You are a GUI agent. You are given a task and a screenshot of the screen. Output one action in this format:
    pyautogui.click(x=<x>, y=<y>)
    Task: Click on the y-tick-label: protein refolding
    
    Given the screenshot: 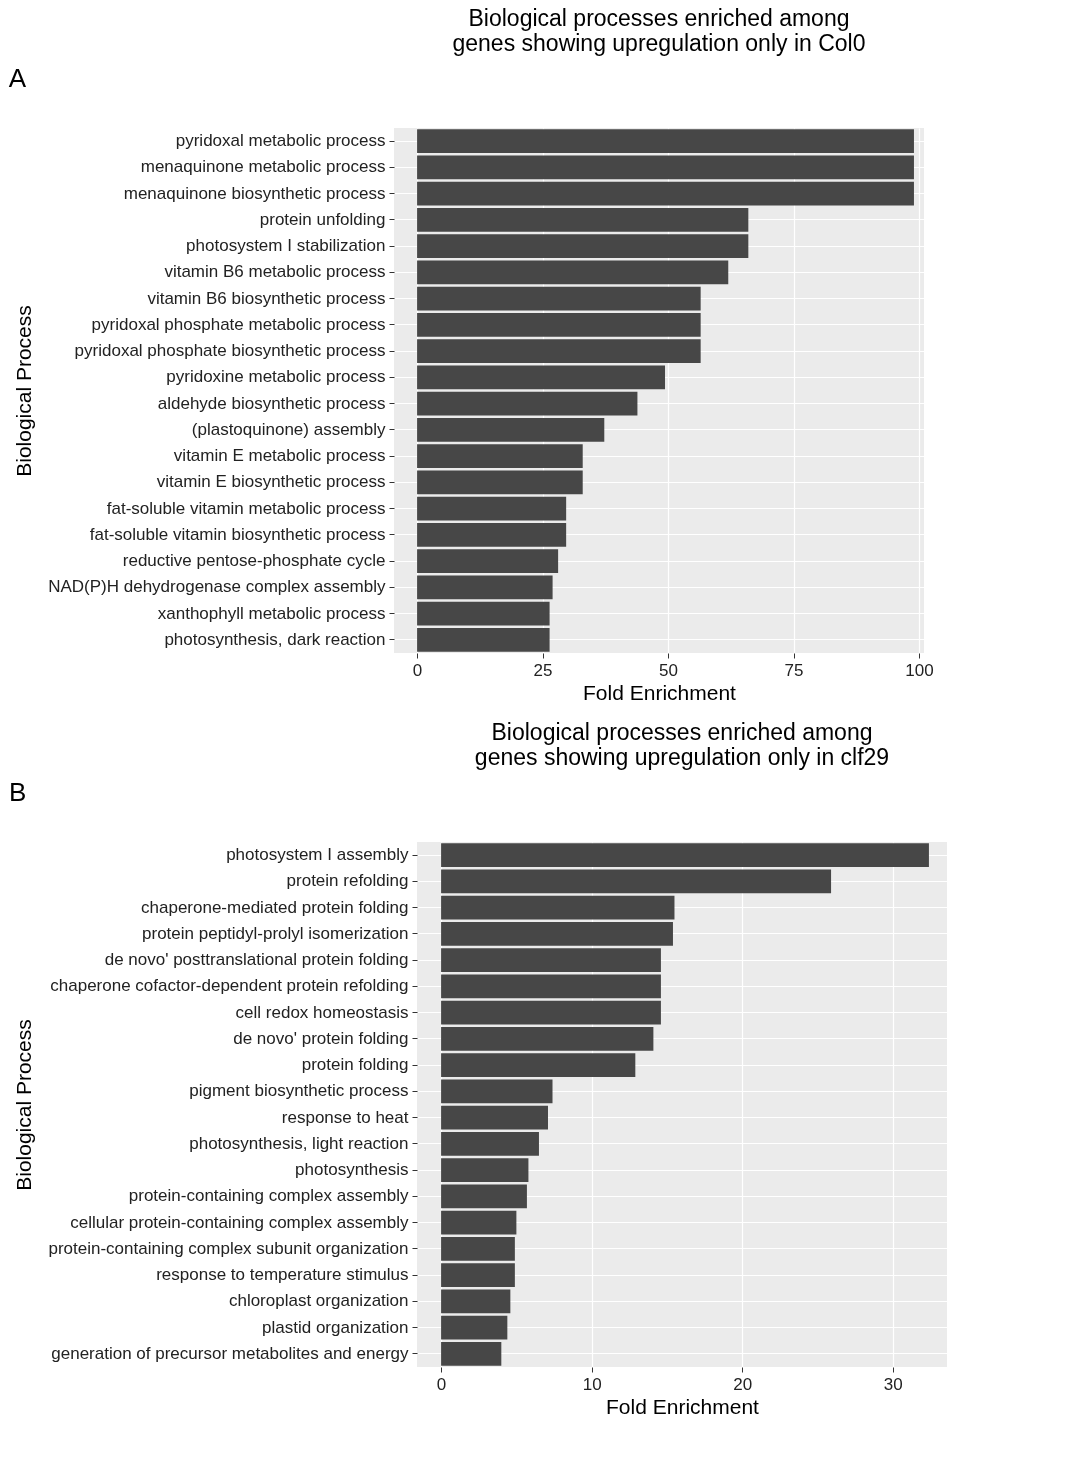 What is the action you would take?
    pyautogui.click(x=347, y=881)
    